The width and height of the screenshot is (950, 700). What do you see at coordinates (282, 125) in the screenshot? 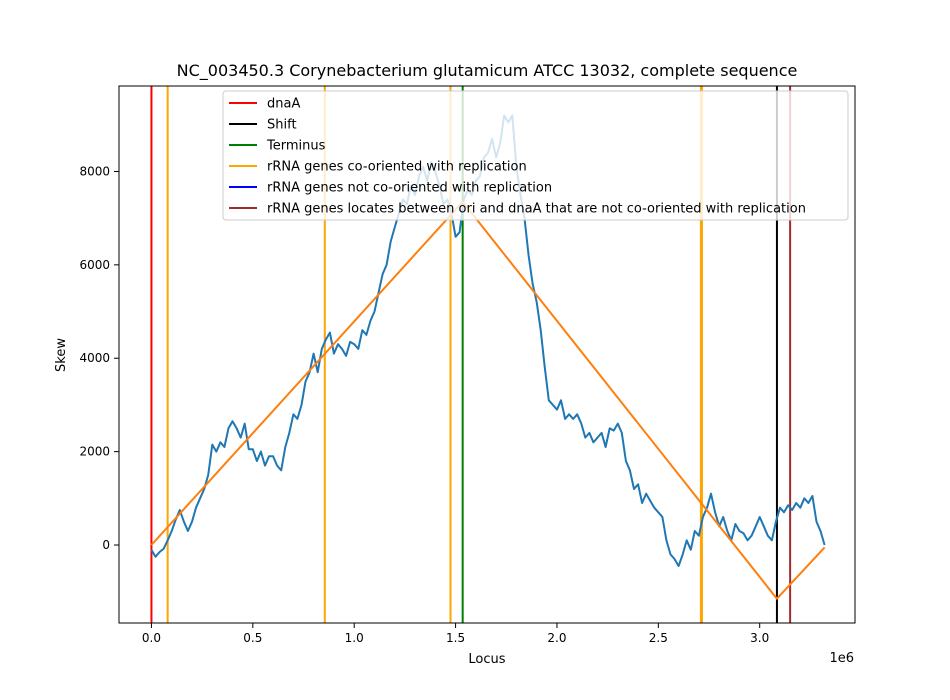
I see `legend-label: Shift` at bounding box center [282, 125].